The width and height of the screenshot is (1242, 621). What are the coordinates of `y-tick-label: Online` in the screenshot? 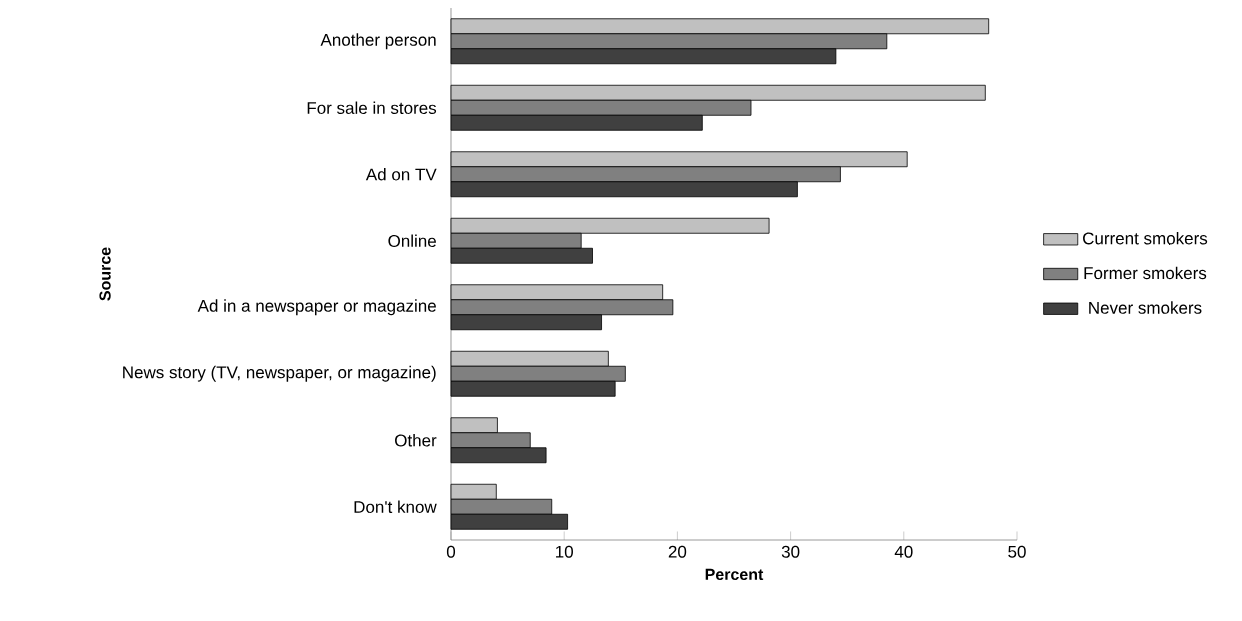 It's located at (412, 240).